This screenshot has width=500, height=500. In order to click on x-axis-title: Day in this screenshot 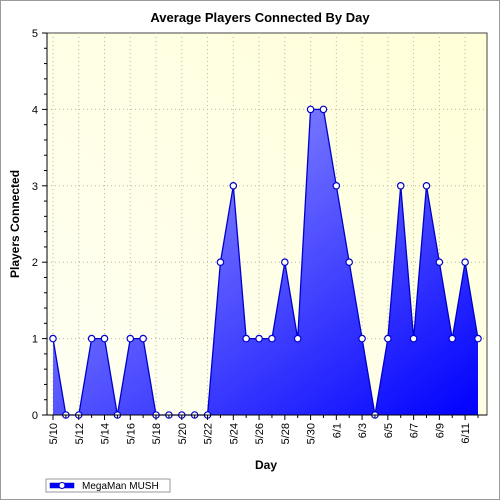, I will do `click(266, 465)`.